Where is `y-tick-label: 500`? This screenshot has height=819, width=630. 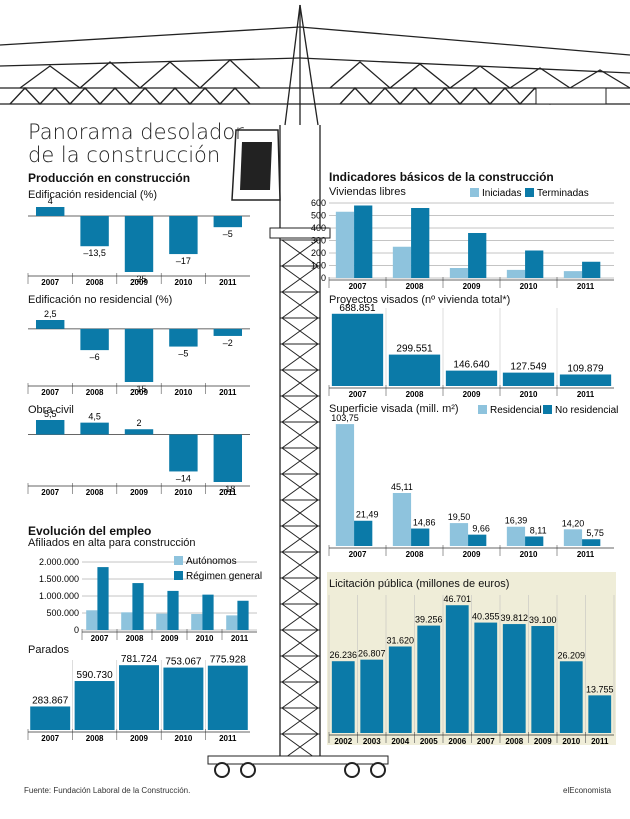
y-tick-label: 500 is located at coordinates (318, 216).